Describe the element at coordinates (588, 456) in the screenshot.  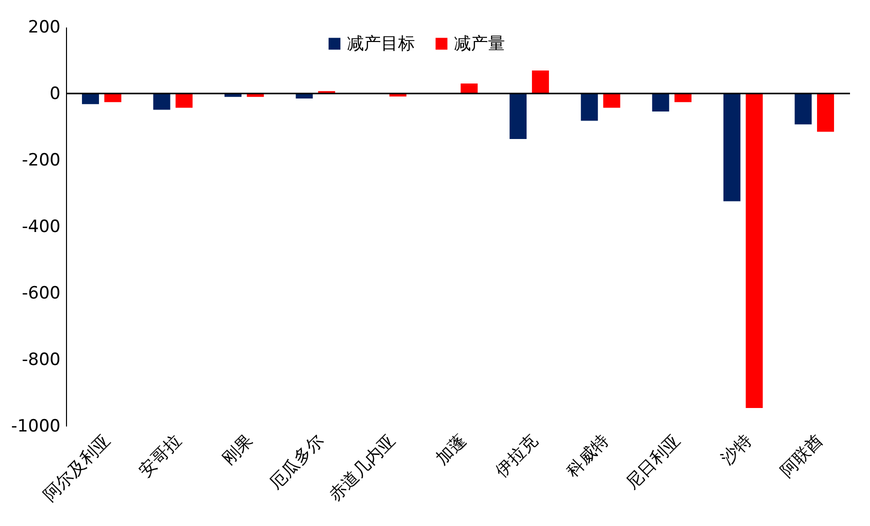
I see `x-tick-label: 科威特` at that location.